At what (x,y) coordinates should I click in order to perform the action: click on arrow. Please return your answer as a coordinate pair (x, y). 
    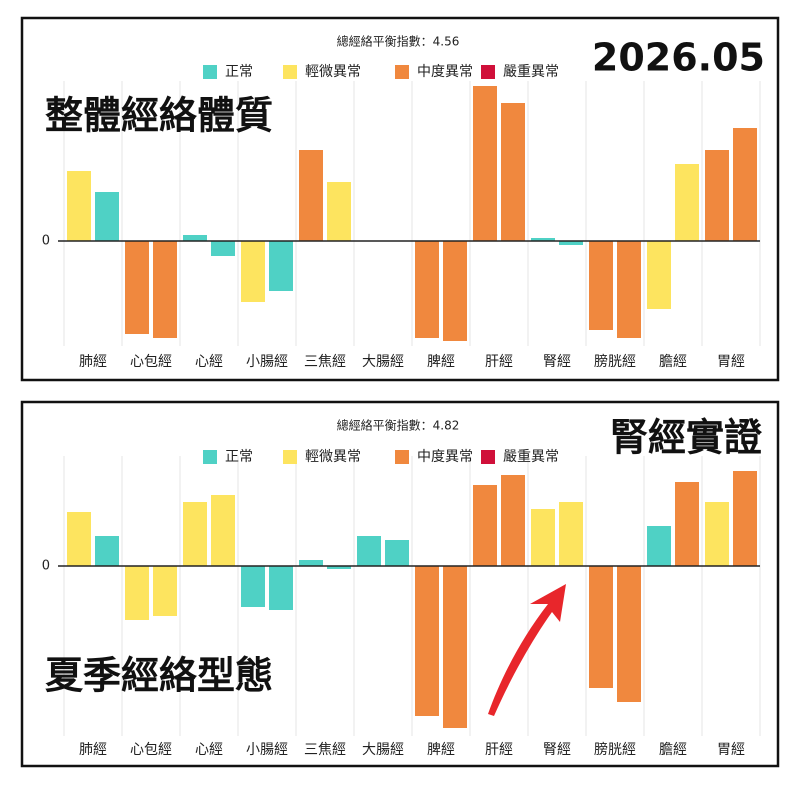
    Looking at the image, I should click on (527, 650).